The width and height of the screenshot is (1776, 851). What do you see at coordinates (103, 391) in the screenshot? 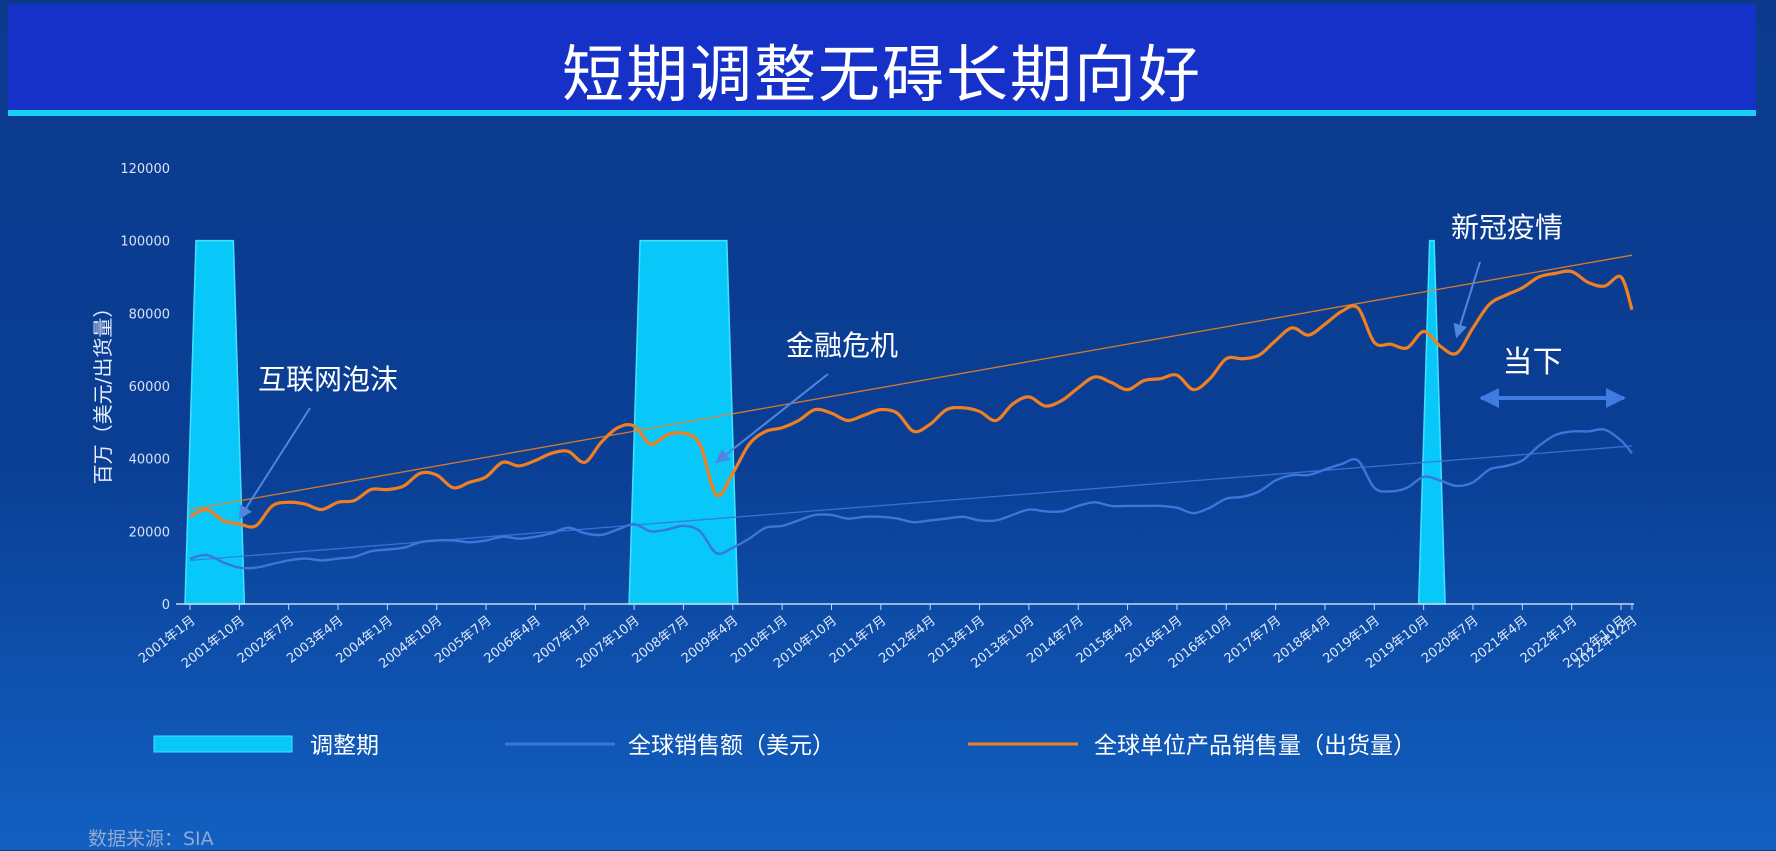
I see `y-axis-label: 百万（美元/出货量）` at bounding box center [103, 391].